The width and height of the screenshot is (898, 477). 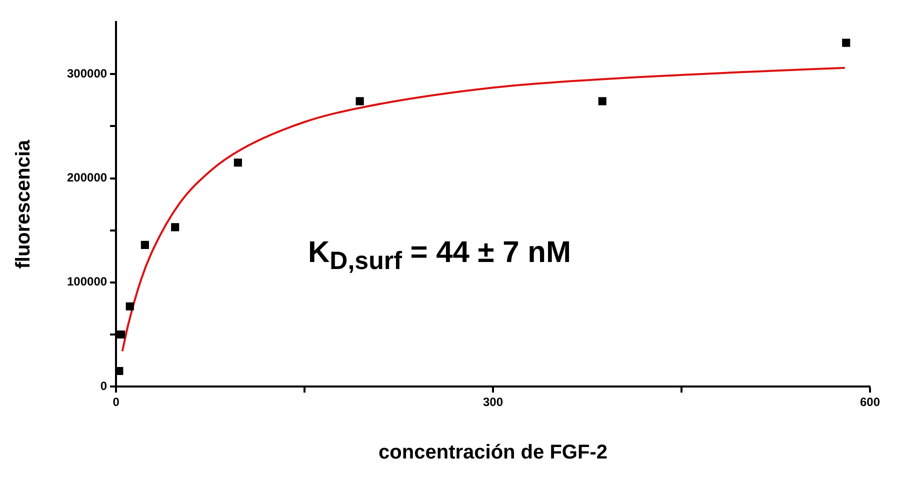 What do you see at coordinates (87, 177) in the screenshot?
I see `y-tick-label: 200000` at bounding box center [87, 177].